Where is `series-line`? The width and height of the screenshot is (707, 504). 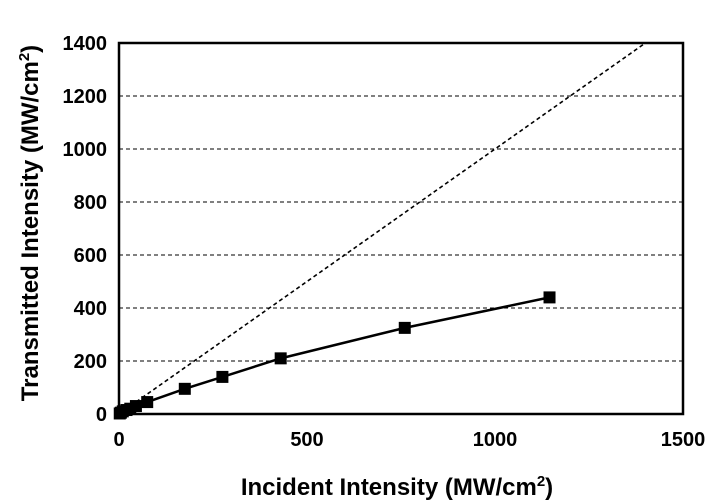
series-line is located at coordinates (334, 355).